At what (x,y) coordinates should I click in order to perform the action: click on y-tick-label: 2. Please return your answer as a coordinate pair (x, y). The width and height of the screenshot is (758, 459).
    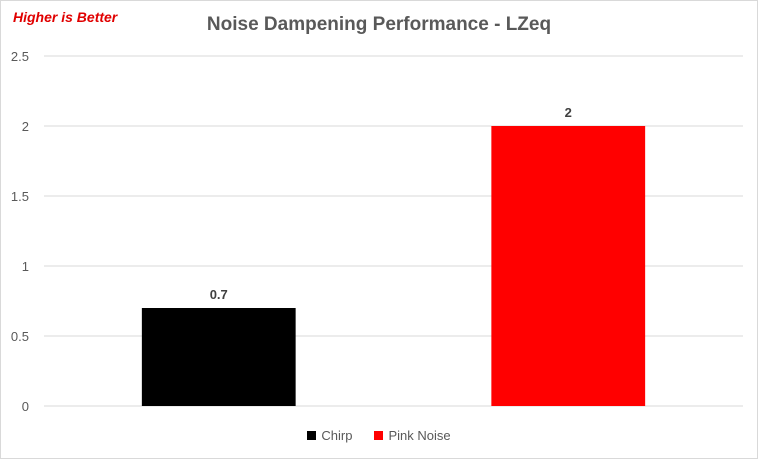
    Looking at the image, I should click on (25, 126).